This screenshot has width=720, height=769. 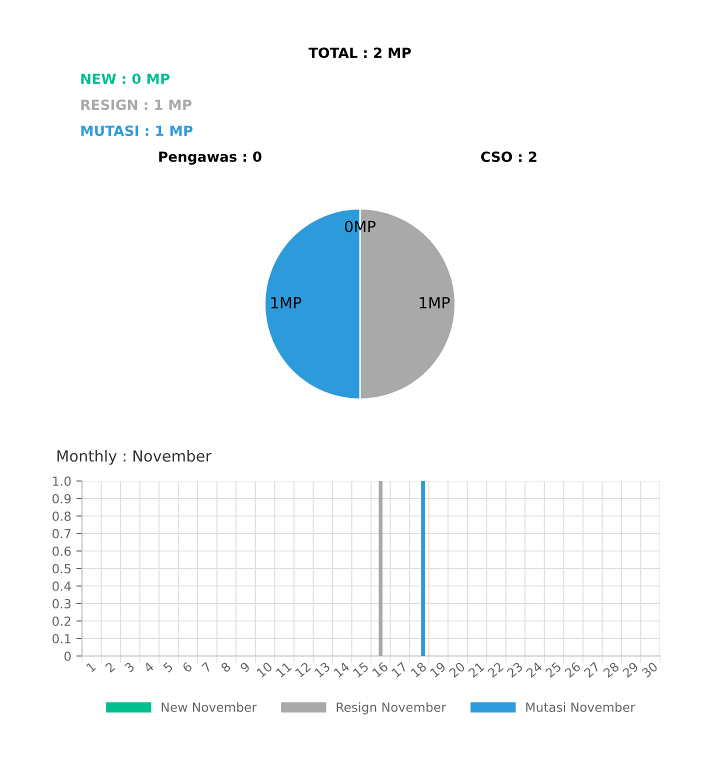 I want to click on x-tick-label: 15, so click(x=360, y=670).